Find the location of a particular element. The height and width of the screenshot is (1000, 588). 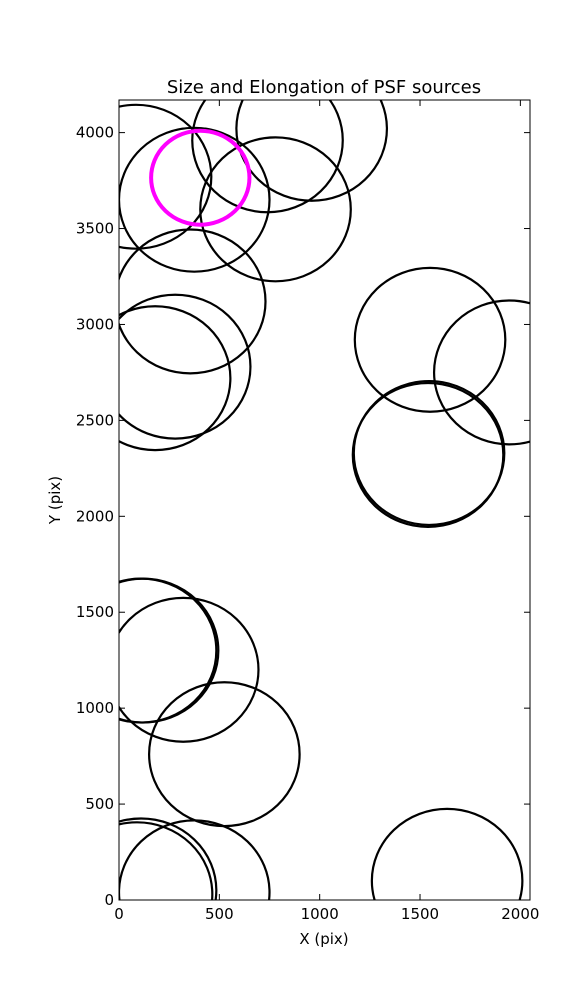

chart-title: Size and Elongation of PSF sources is located at coordinates (324, 87).